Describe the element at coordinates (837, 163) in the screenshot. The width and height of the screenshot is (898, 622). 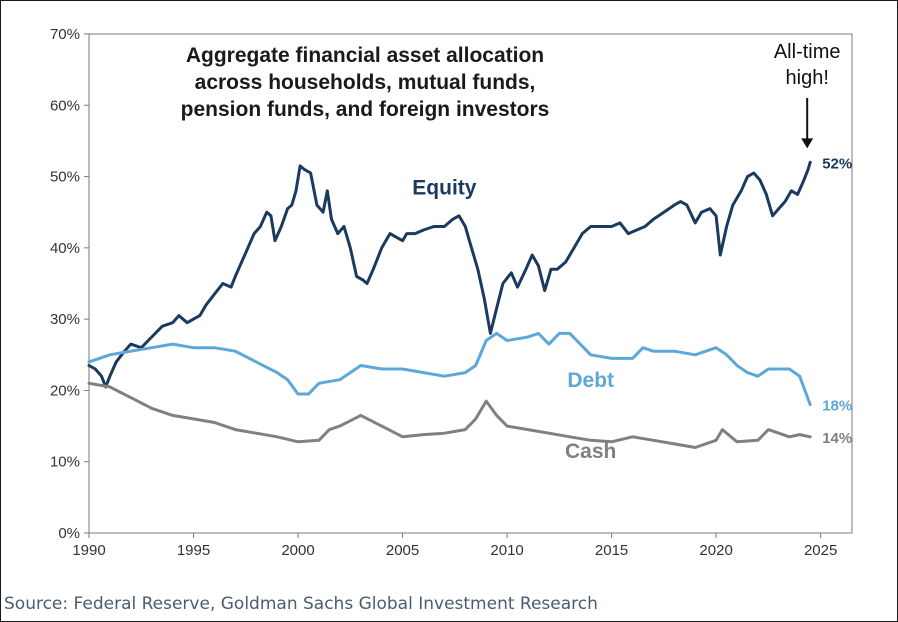
I see `equity-end-value-label: 52%` at that location.